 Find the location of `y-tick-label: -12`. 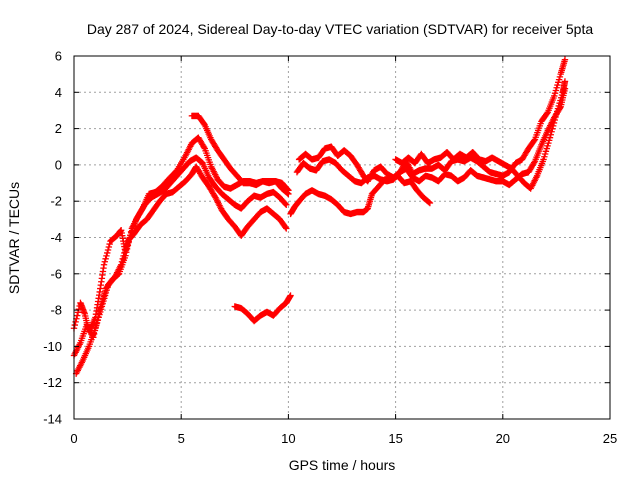

y-tick-label: -12 is located at coordinates (52, 382).